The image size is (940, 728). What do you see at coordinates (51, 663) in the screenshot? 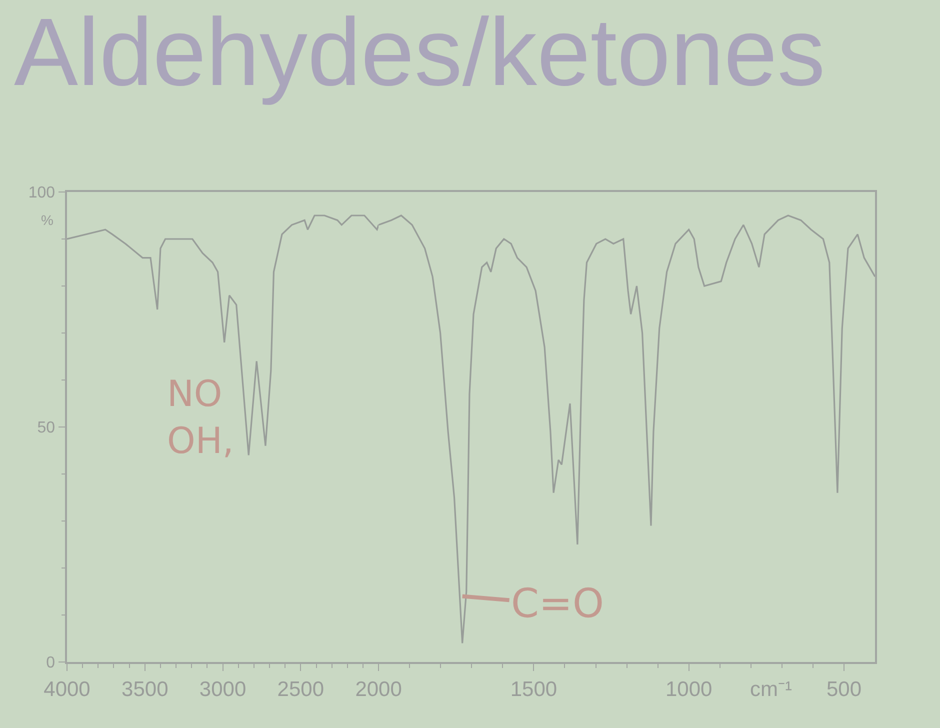
I see `y-tick-label: 0` at bounding box center [51, 663].